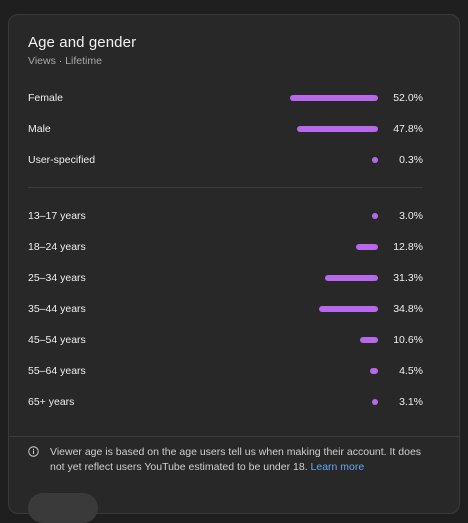 This screenshot has width=468, height=523. Describe the element at coordinates (225, 402) in the screenshot. I see `age-row: 65+ years 3.1%` at that location.